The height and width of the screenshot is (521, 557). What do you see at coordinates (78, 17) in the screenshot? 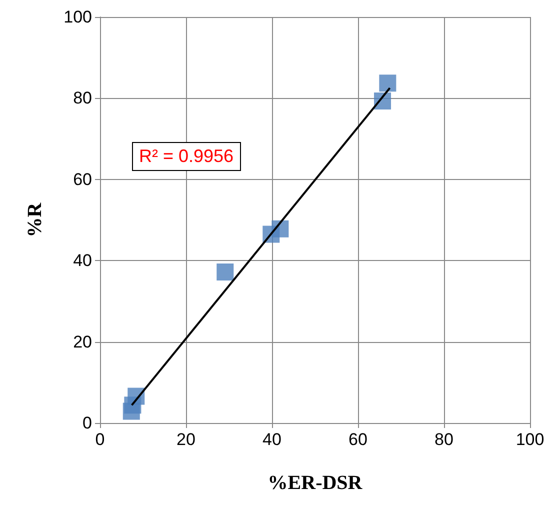
I see `y-tick-label: 100` at bounding box center [78, 17].